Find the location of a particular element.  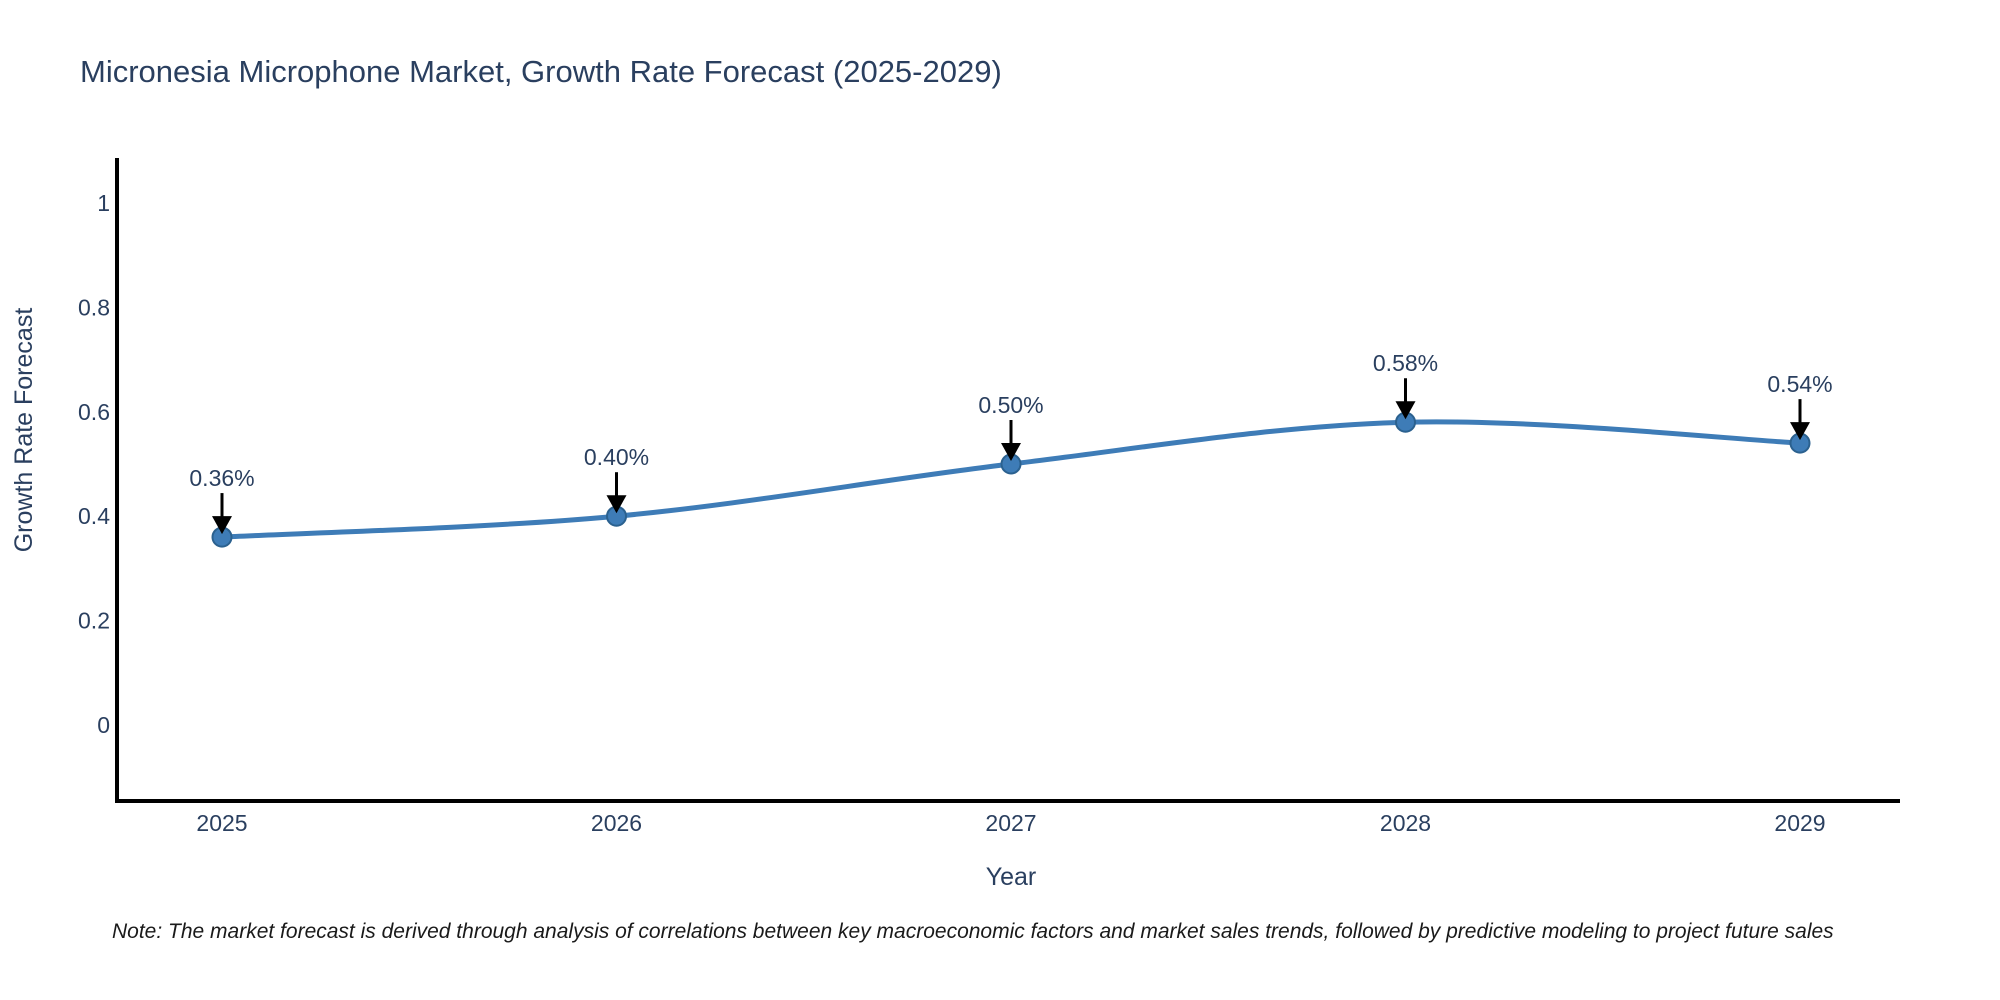

x-tick-label: 2025 is located at coordinates (221, 823).